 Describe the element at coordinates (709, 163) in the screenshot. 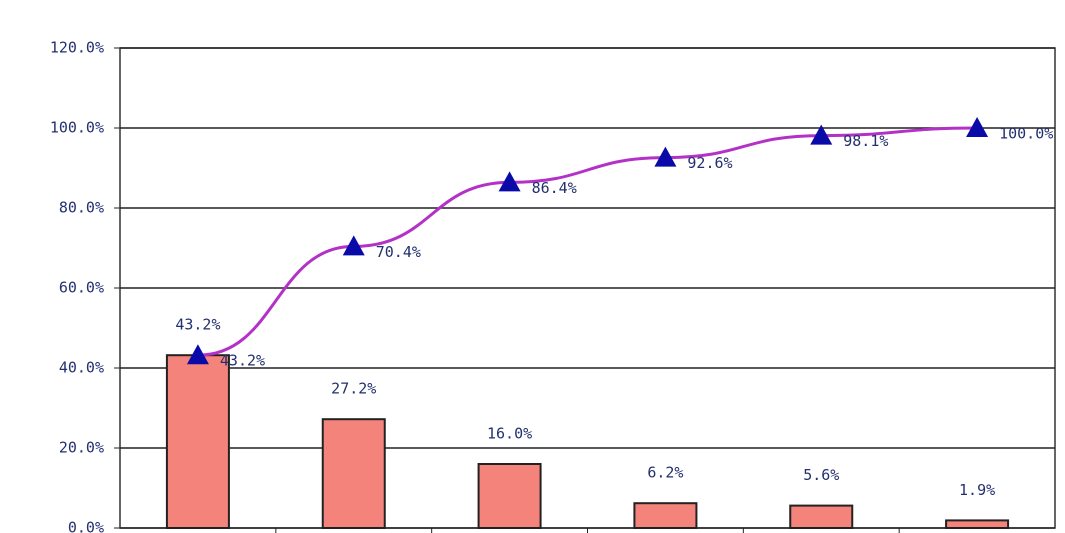

I see `line-label: 92.6%` at that location.